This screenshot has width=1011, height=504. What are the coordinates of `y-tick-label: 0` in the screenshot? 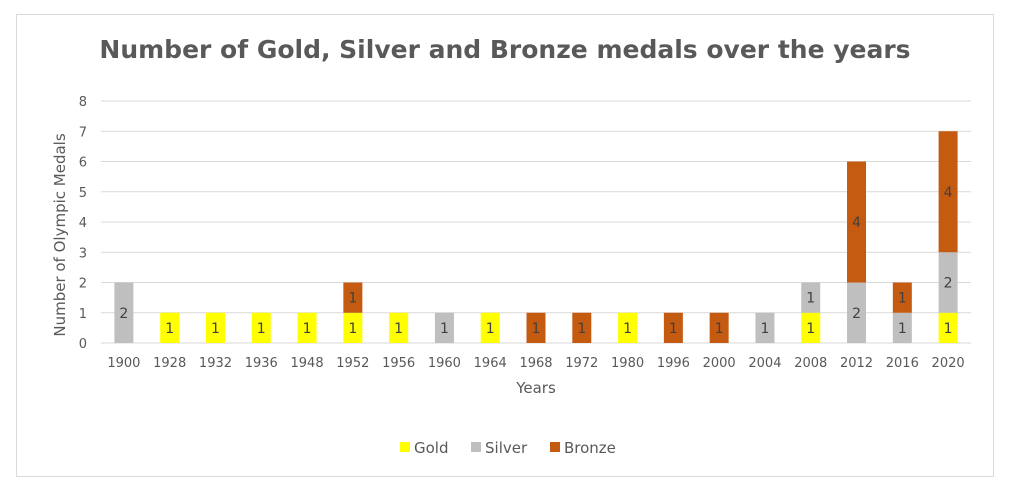 It's located at (83, 344).